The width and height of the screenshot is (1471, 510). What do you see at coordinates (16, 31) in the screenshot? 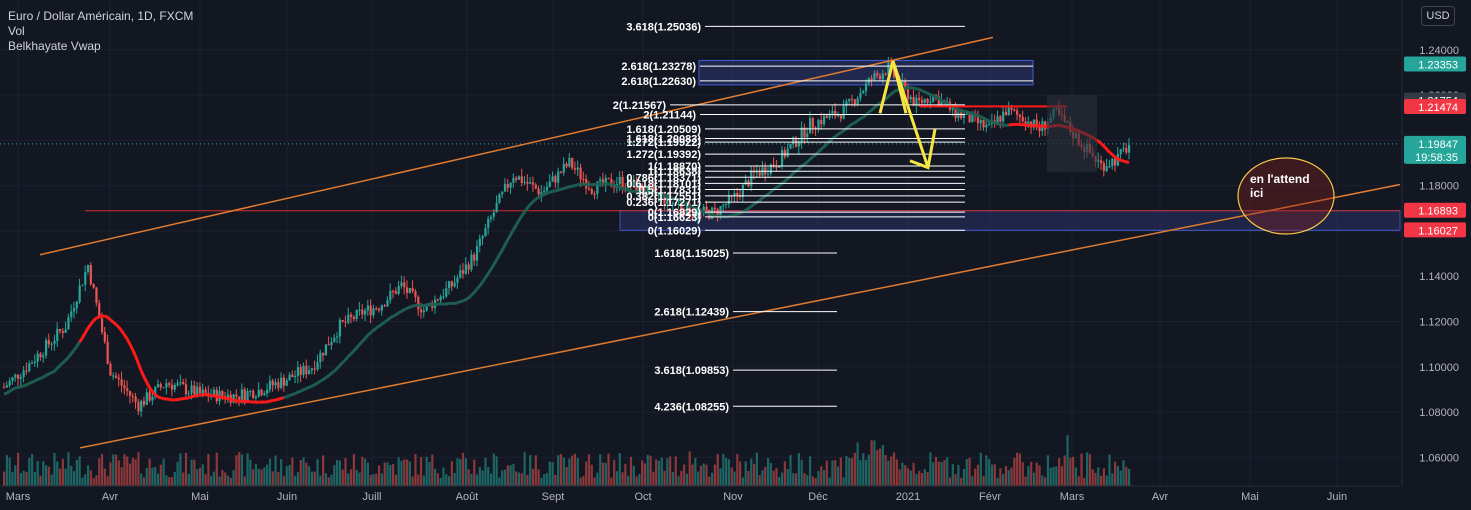
I see `indicator-volume: Vol` at bounding box center [16, 31].